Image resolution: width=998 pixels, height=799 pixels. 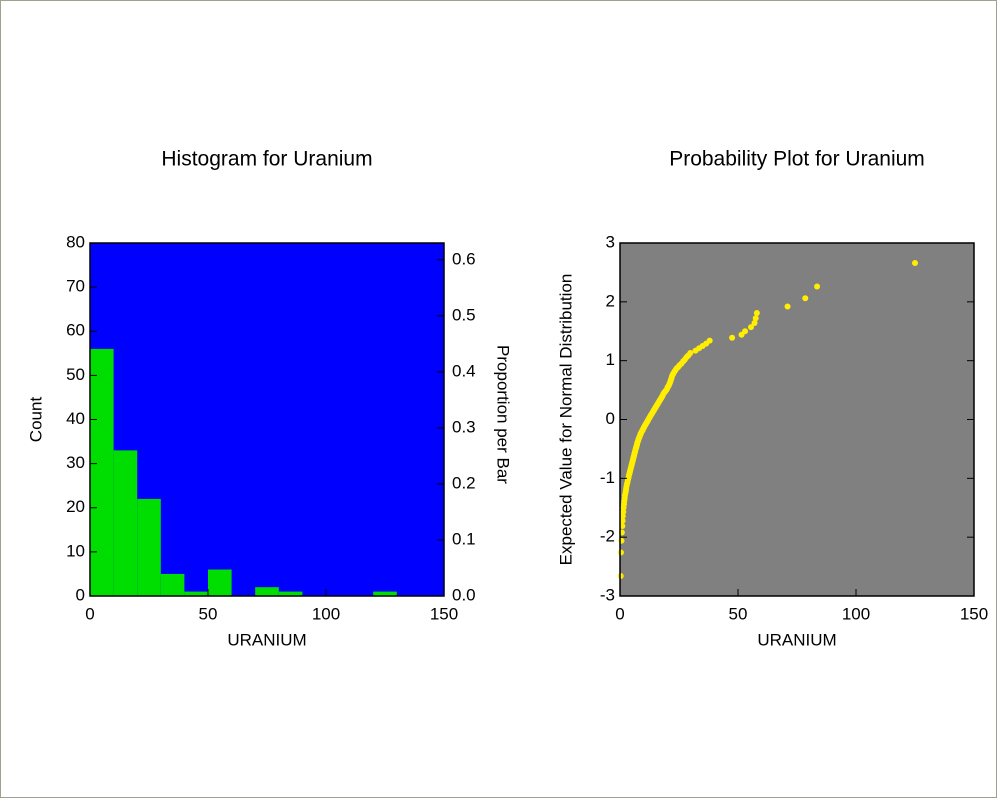 What do you see at coordinates (464, 258) in the screenshot?
I see `y2-tick-label: 0.6` at bounding box center [464, 258].